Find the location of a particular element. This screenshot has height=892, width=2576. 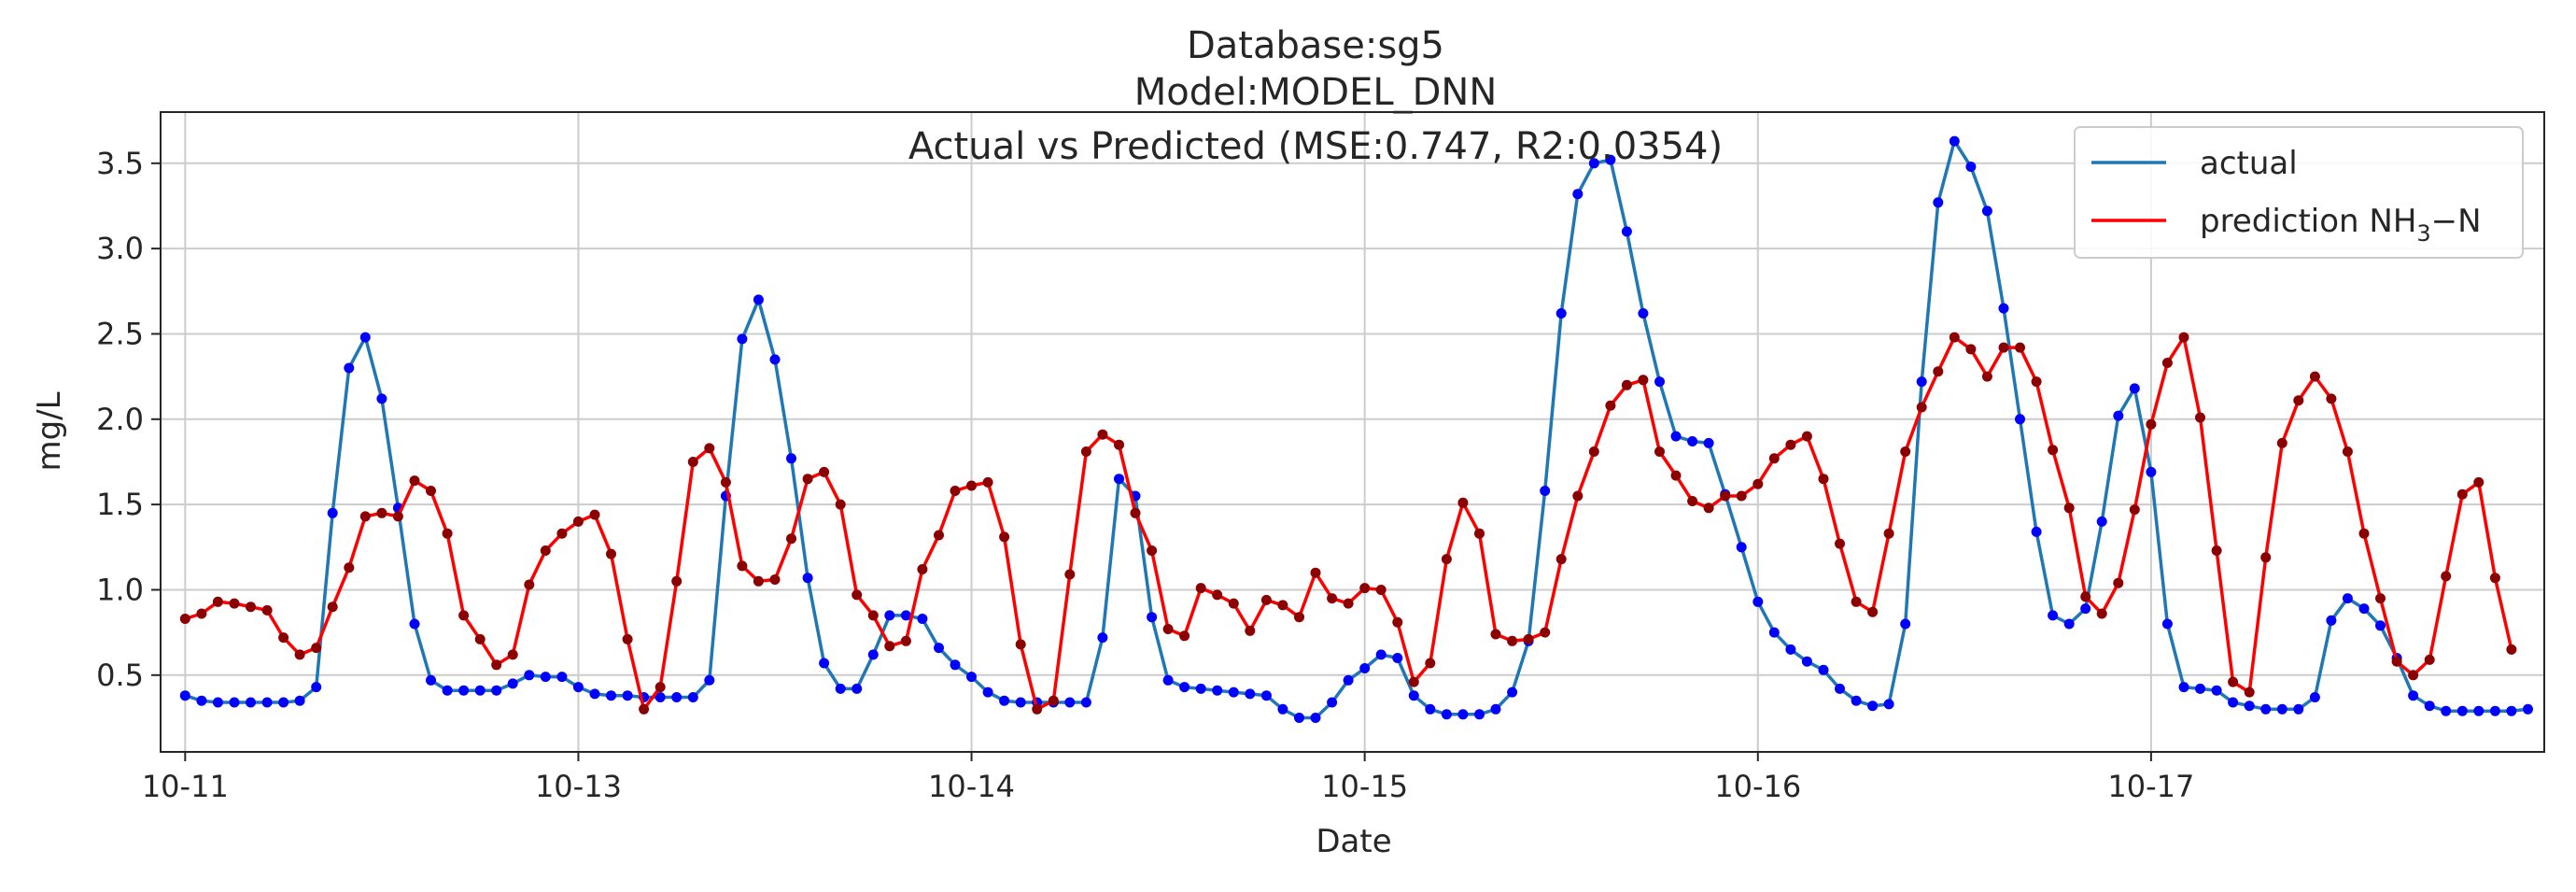

chart-title-line-2: Model:MODEL_DNN is located at coordinates (1316, 92).